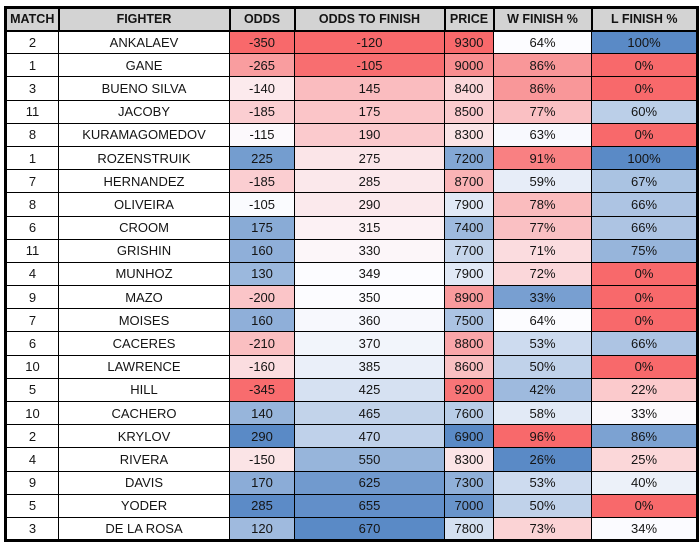  I want to click on table-row: 4 MUNHOZ 130 349 7900 72% 0%, so click(351, 274).